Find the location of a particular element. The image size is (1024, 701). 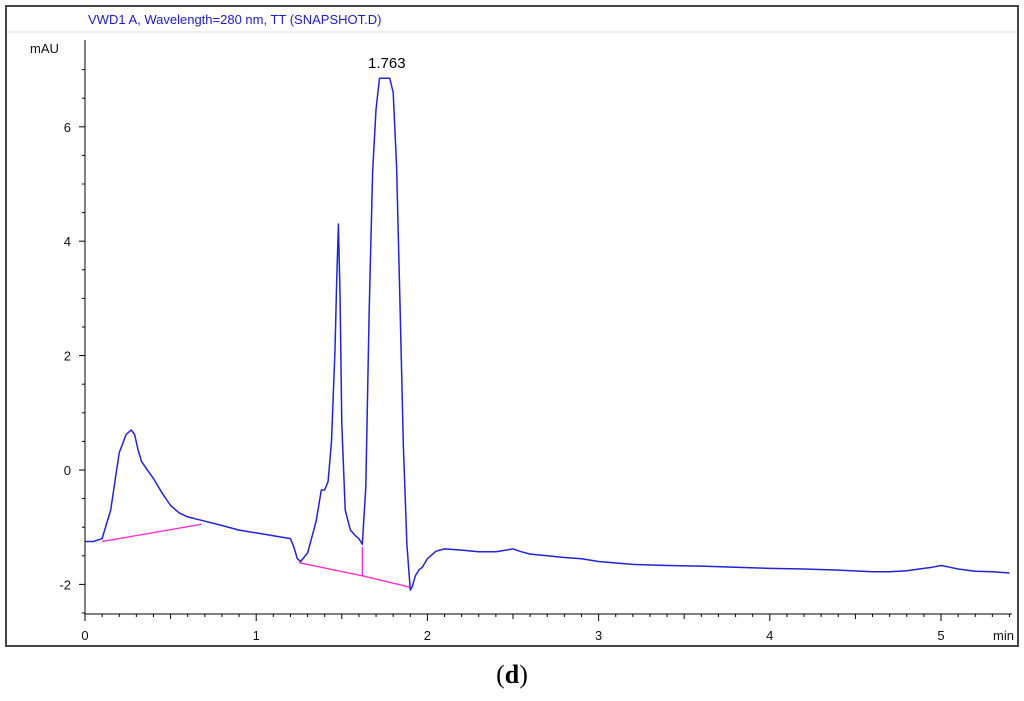

y-tick-label: 6 is located at coordinates (67, 127).